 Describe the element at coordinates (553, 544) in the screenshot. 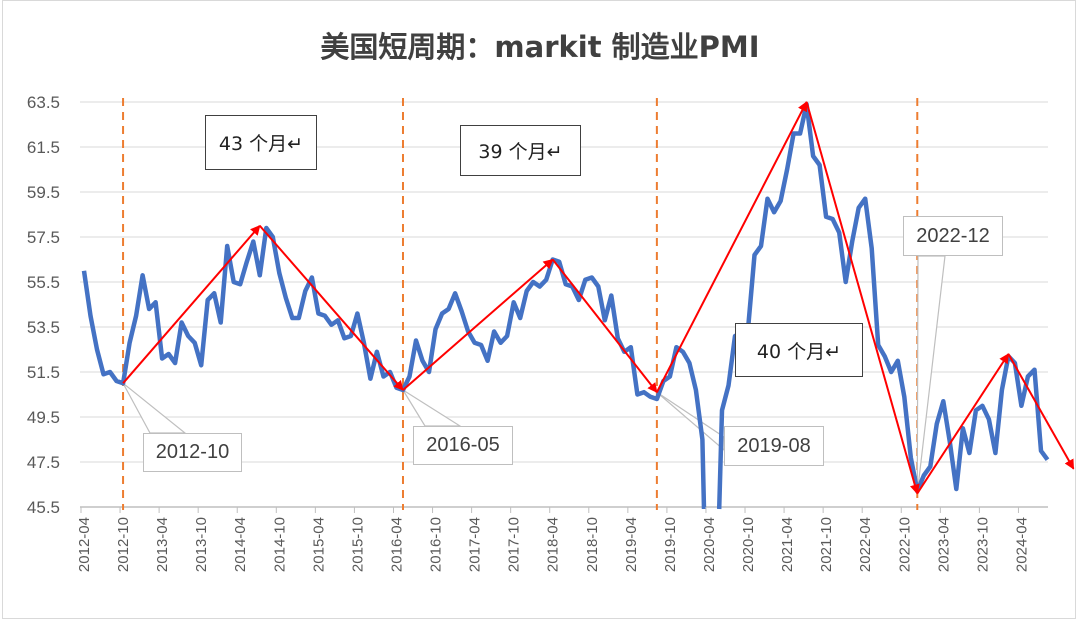

I see `x-tick-label: 2018-04` at that location.